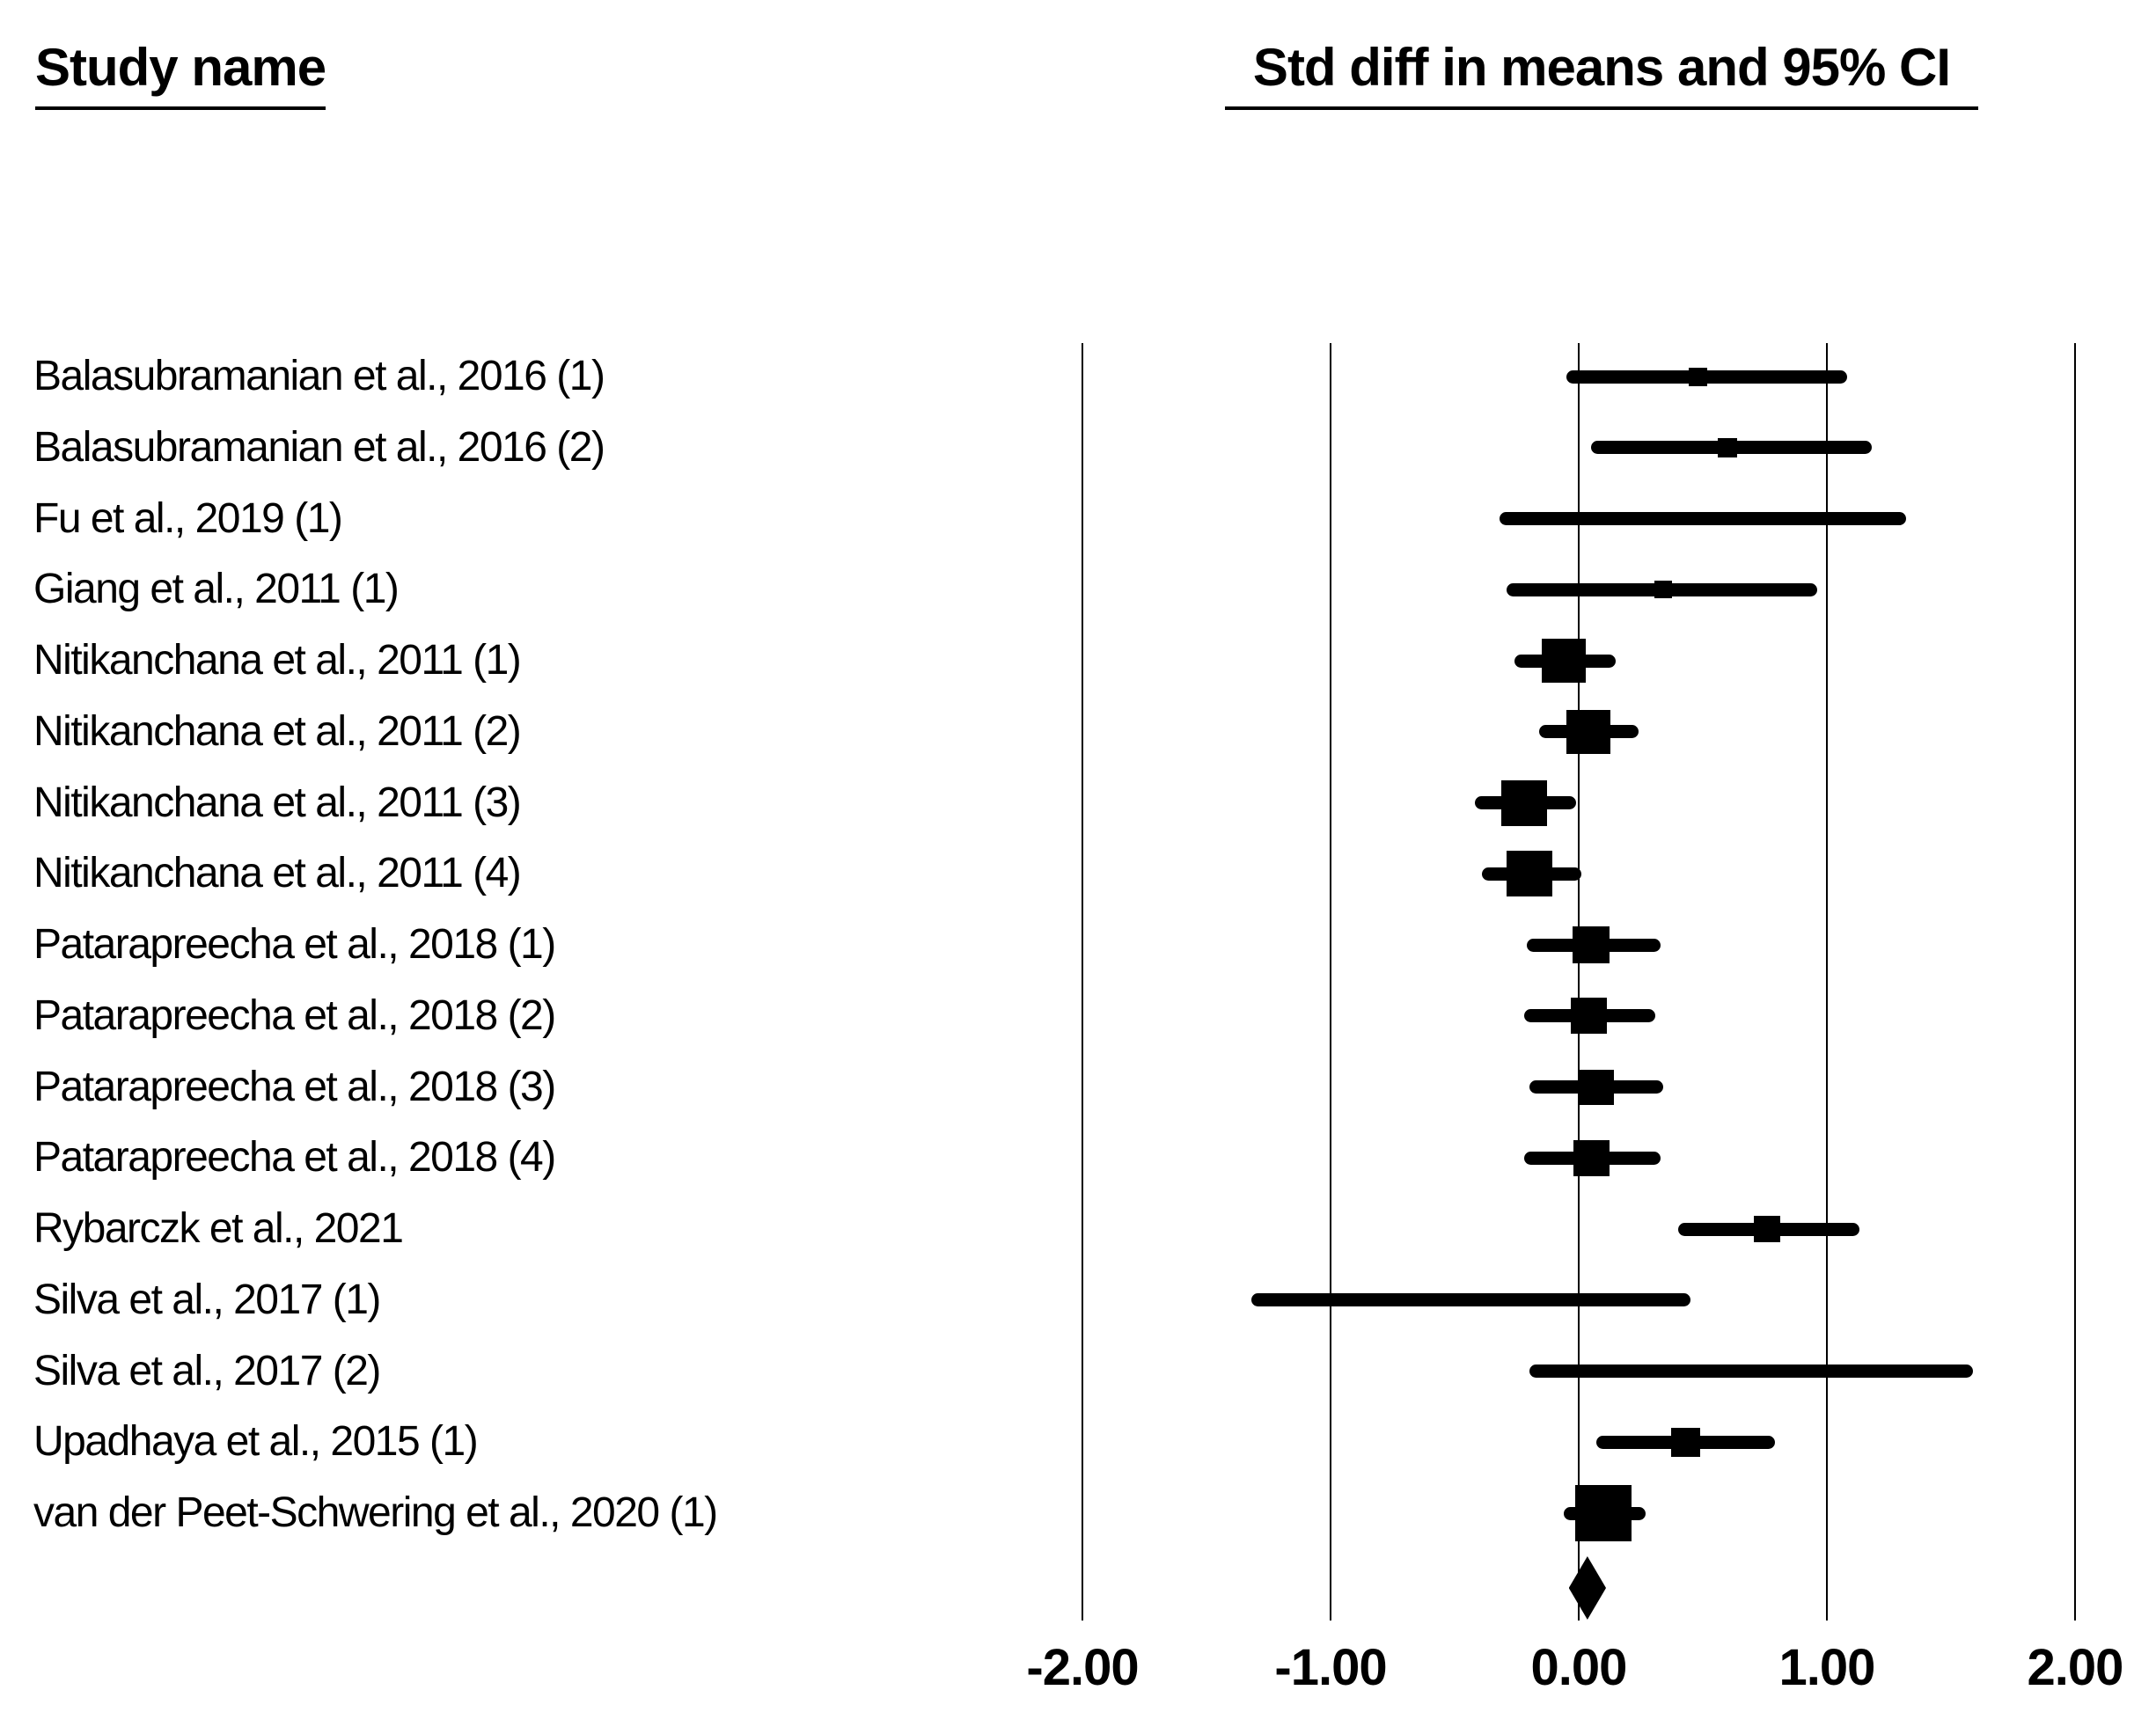  Describe the element at coordinates (1827, 1667) in the screenshot. I see `x-tick-label: 1.00` at that location.